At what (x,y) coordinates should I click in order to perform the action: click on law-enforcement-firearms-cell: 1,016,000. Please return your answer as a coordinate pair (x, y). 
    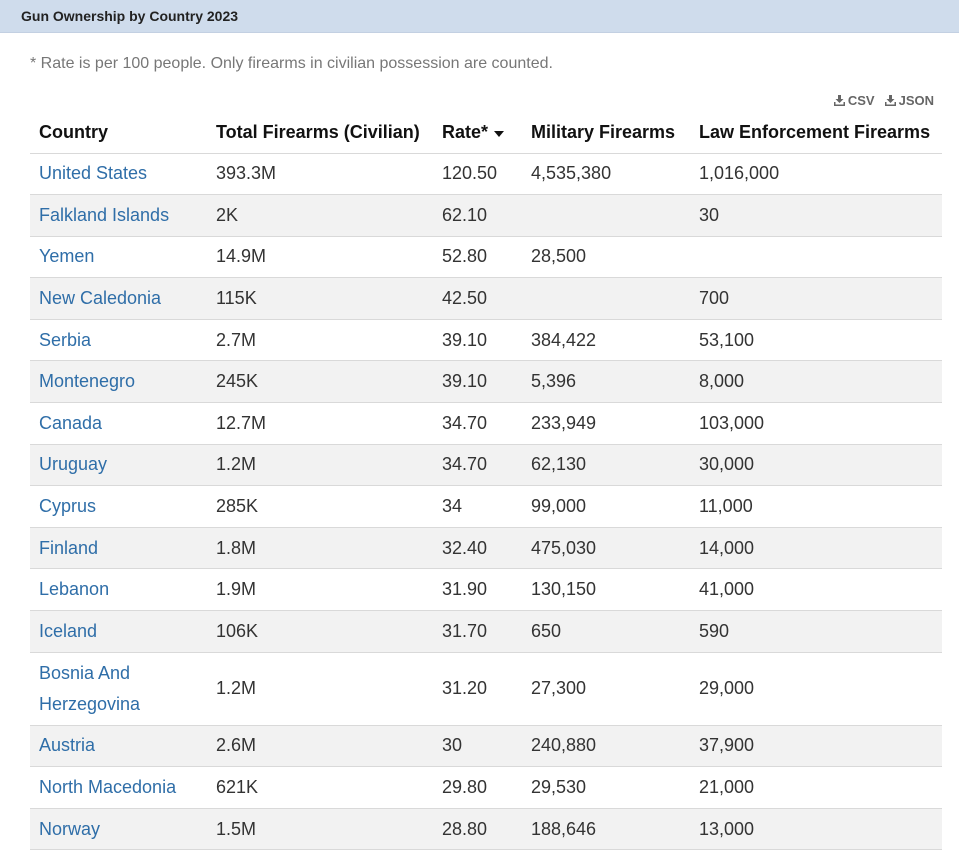
    Looking at the image, I should click on (816, 173).